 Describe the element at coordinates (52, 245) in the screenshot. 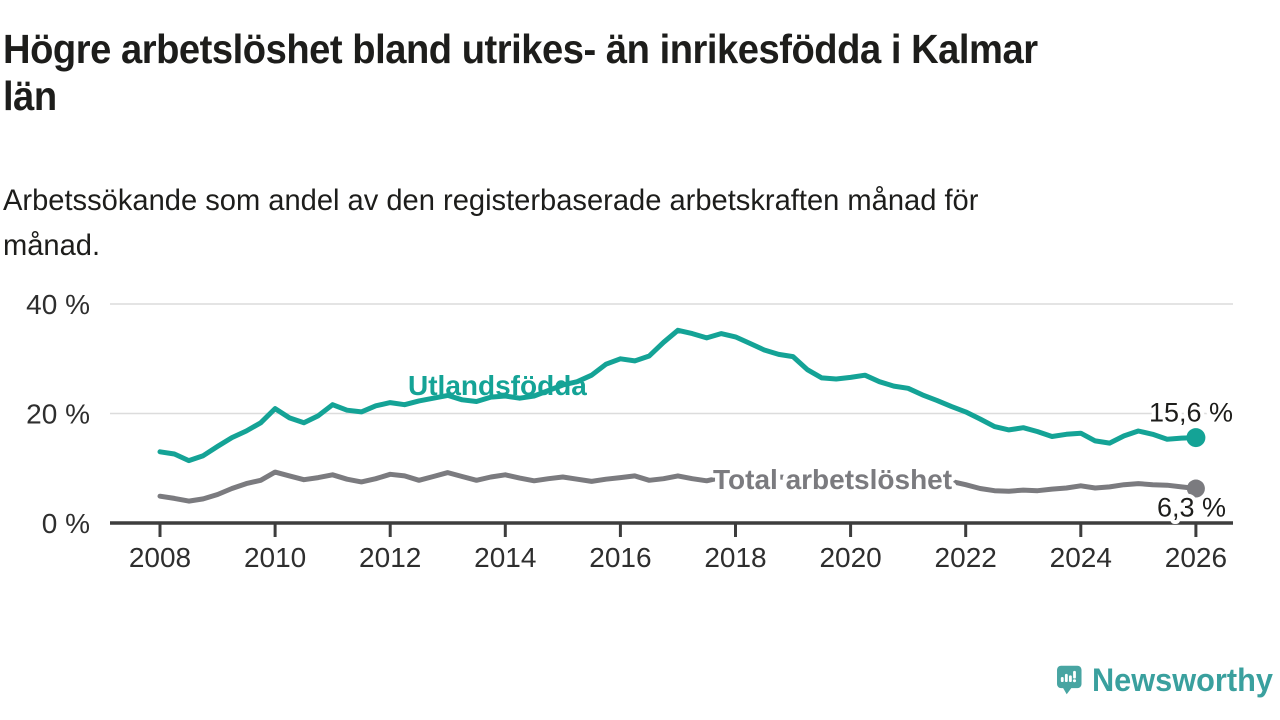

I see `chart-subtitle-line2: månad.` at that location.